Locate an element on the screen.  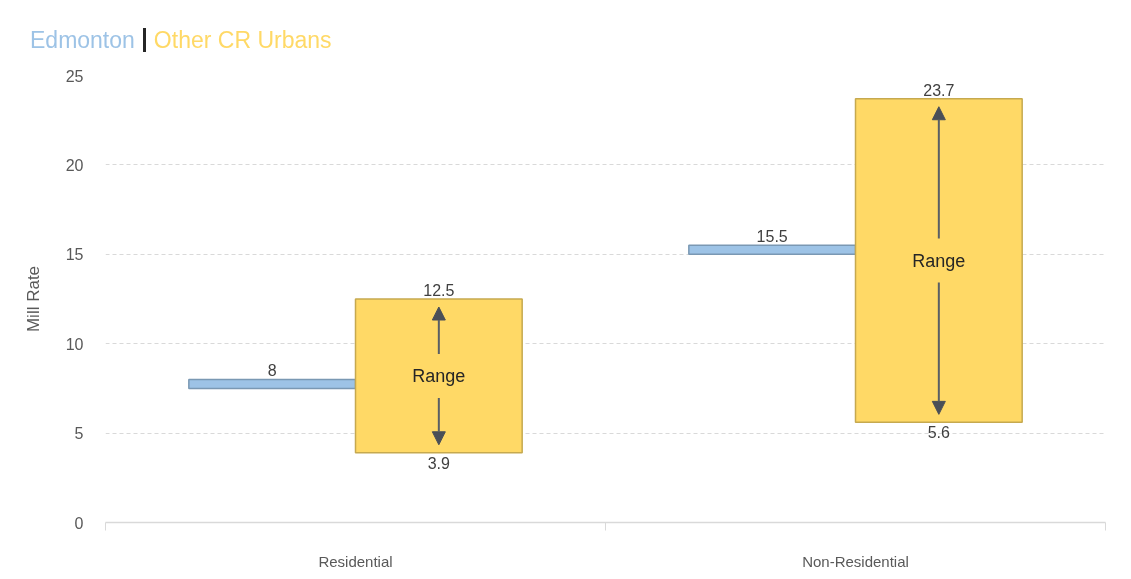
text: Edmonton is located at coordinates (82, 40).